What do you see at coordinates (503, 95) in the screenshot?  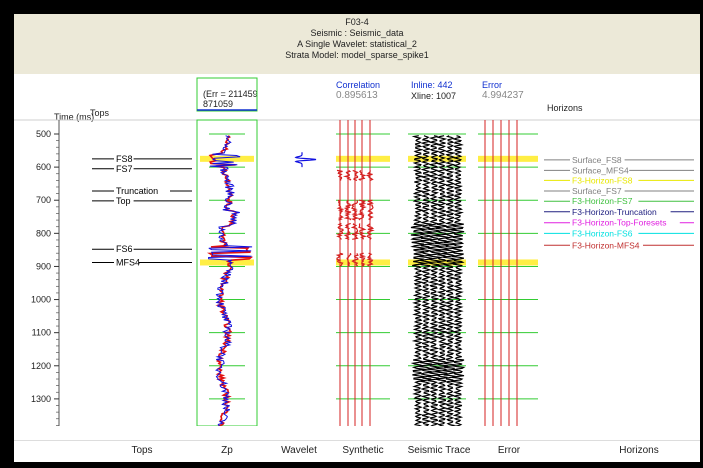 I see `error-value: 4.994237` at bounding box center [503, 95].